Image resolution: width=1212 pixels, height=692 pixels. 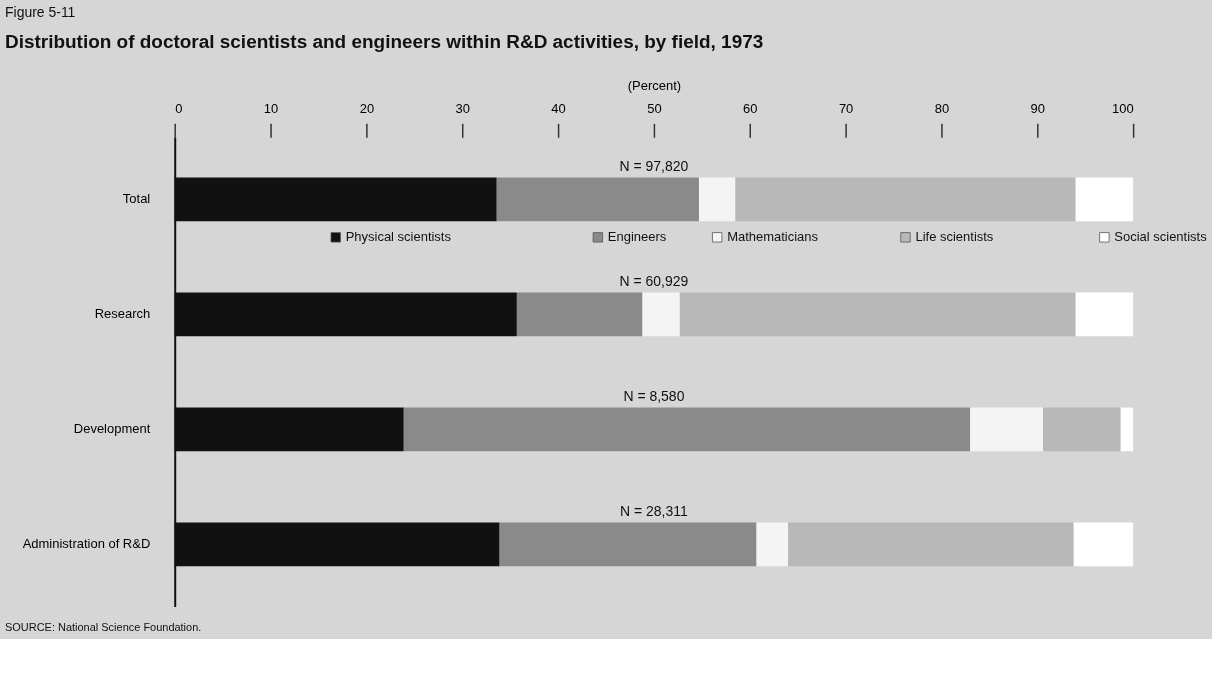 What do you see at coordinates (462, 108) in the screenshot?
I see `x-tick-label: 30` at bounding box center [462, 108].